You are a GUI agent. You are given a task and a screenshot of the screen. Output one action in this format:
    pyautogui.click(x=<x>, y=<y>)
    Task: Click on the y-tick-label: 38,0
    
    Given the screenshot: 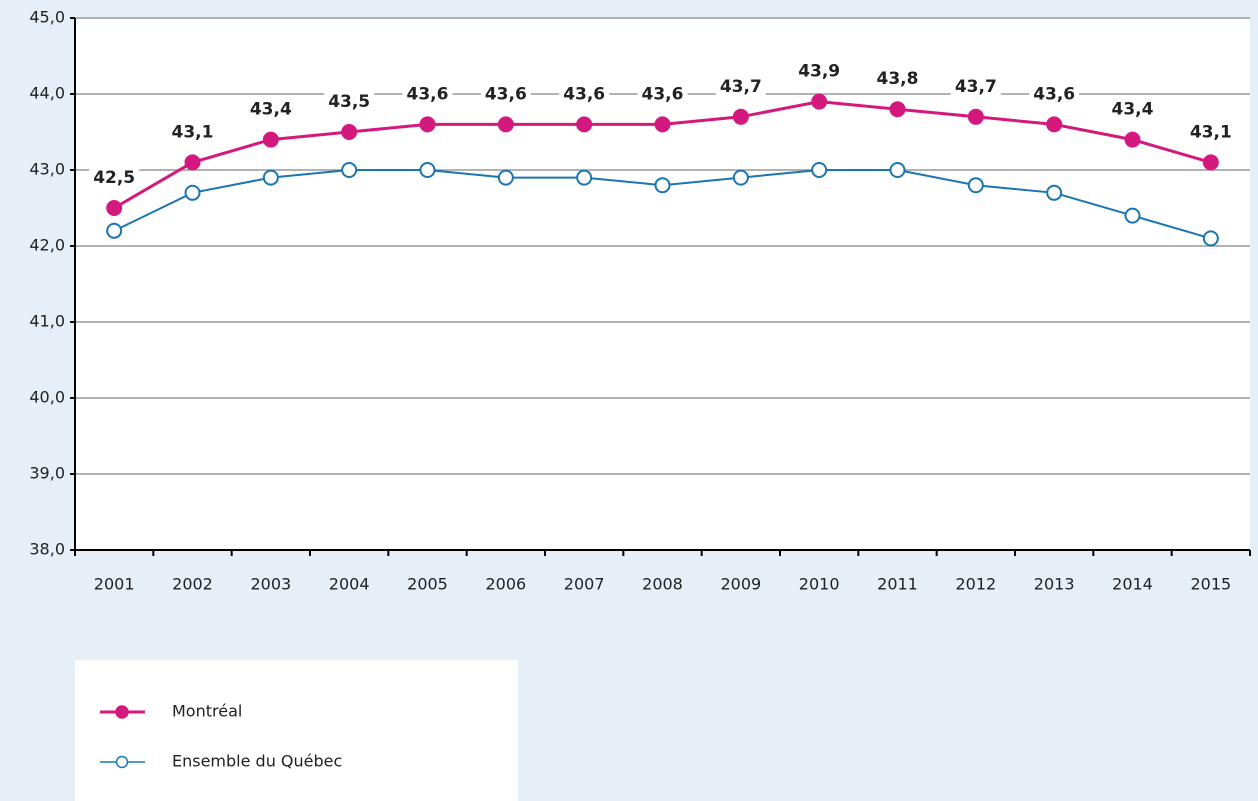 What is the action you would take?
    pyautogui.click(x=47, y=549)
    